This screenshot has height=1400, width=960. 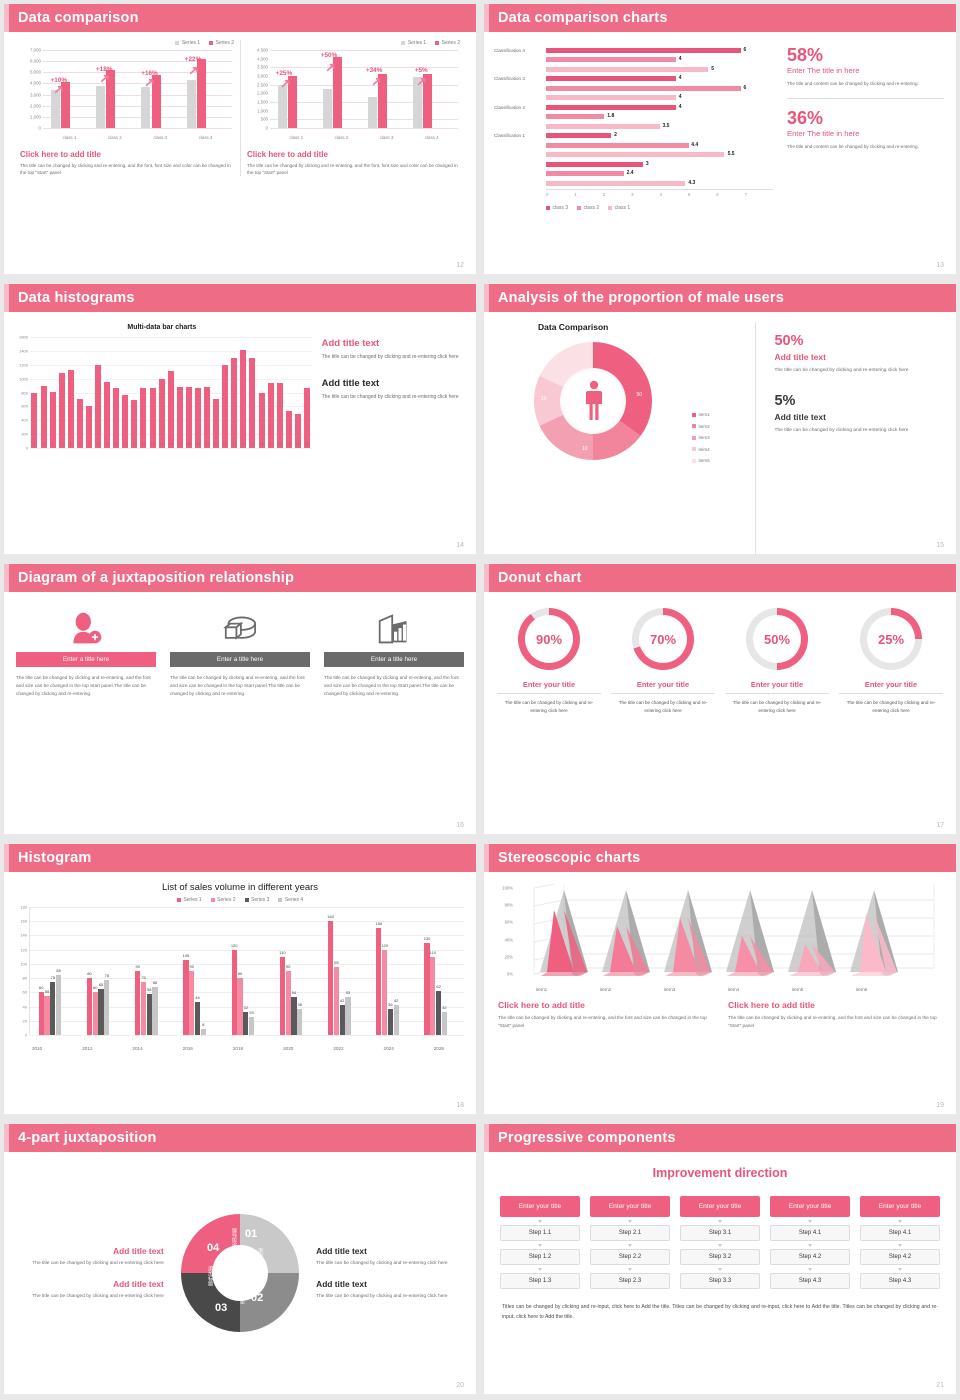 I want to click on step-box: Step 2.2, so click(x=630, y=1257).